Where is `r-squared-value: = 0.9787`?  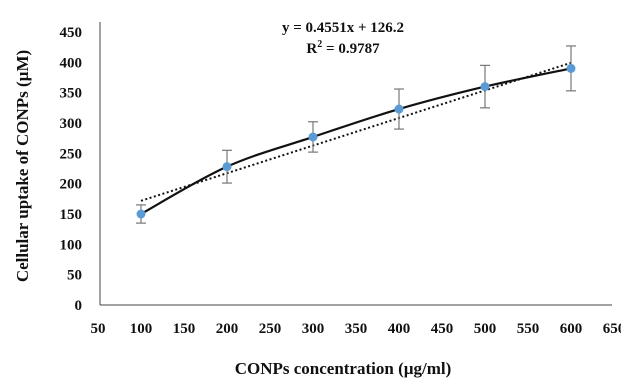
r-squared-value: = 0.9787 is located at coordinates (351, 49).